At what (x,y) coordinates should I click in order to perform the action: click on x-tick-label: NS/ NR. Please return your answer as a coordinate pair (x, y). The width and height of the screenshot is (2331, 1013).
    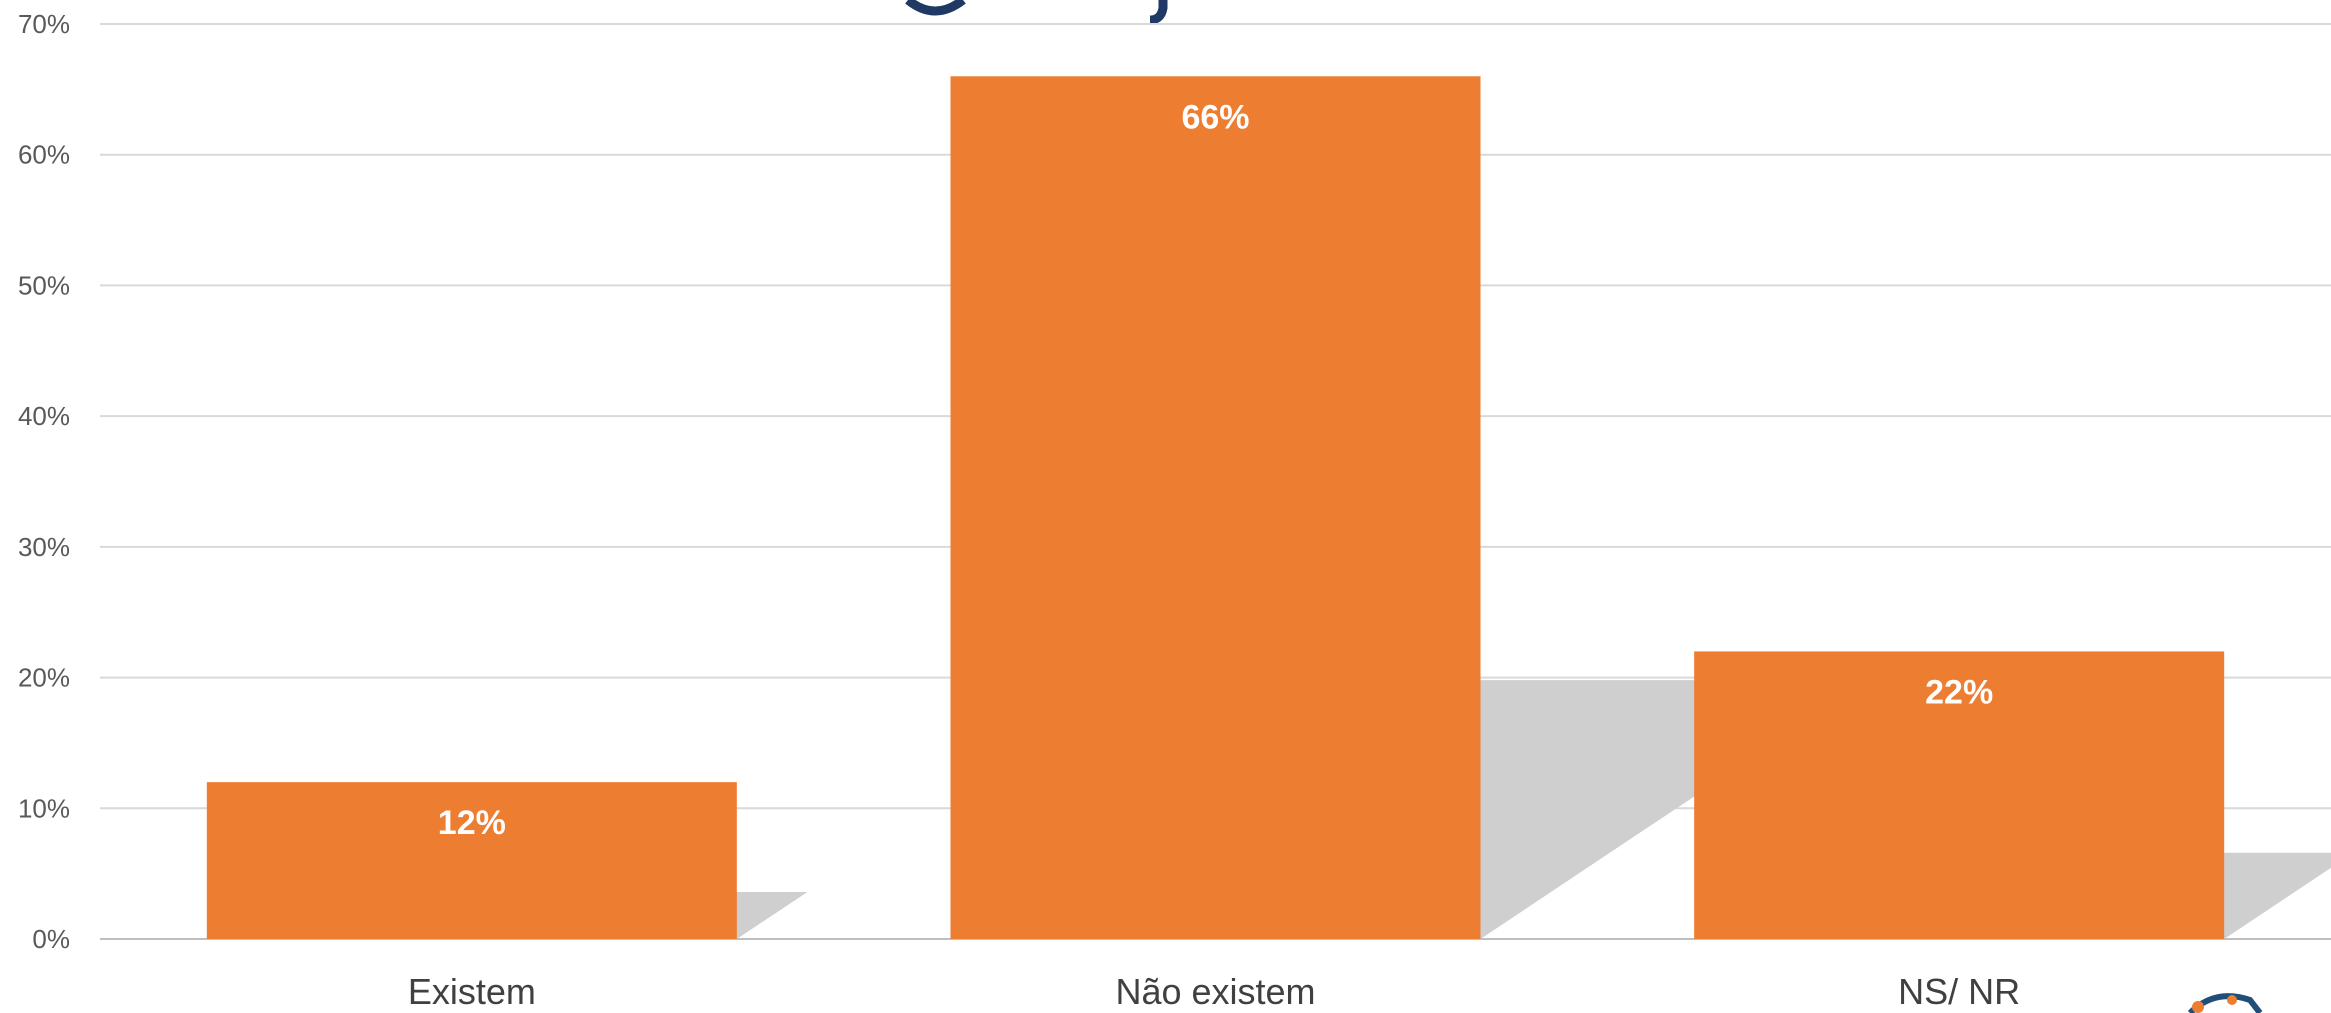
    Looking at the image, I should click on (1959, 991).